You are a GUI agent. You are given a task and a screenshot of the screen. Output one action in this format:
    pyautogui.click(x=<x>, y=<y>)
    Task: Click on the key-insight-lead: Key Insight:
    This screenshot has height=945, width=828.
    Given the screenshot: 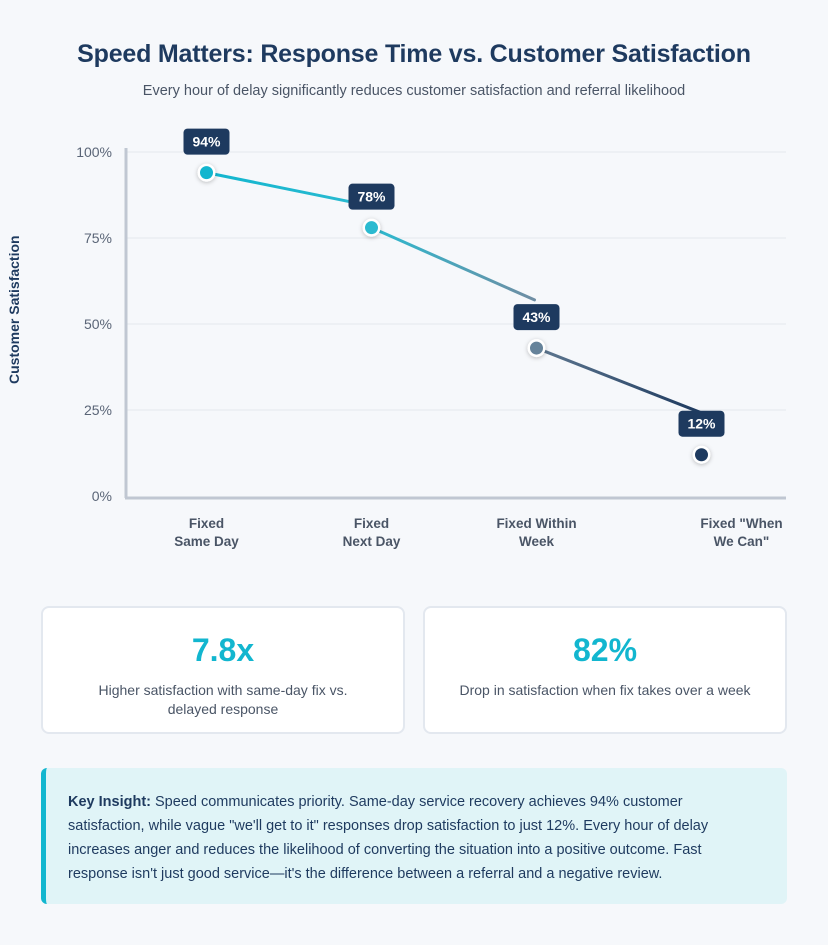 What is the action you would take?
    pyautogui.click(x=109, y=802)
    